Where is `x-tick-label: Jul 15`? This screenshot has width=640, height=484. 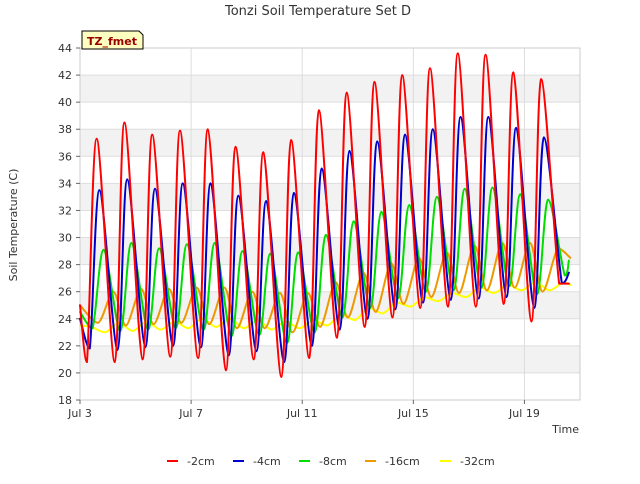
x-tick-label: Jul 15 is located at coordinates (413, 413).